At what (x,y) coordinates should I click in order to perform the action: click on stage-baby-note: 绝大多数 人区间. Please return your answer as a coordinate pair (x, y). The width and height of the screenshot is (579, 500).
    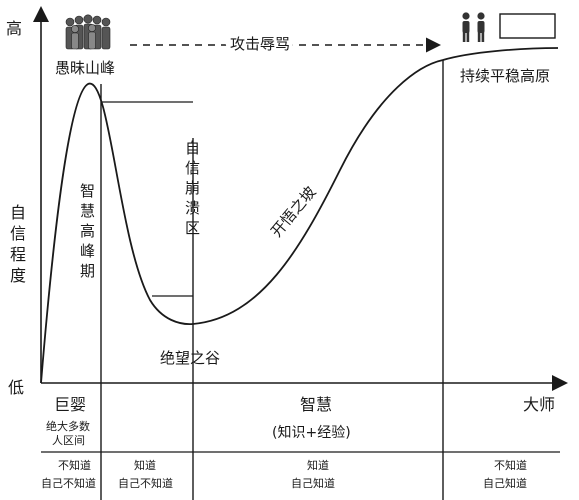
    Looking at the image, I should click on (70, 433).